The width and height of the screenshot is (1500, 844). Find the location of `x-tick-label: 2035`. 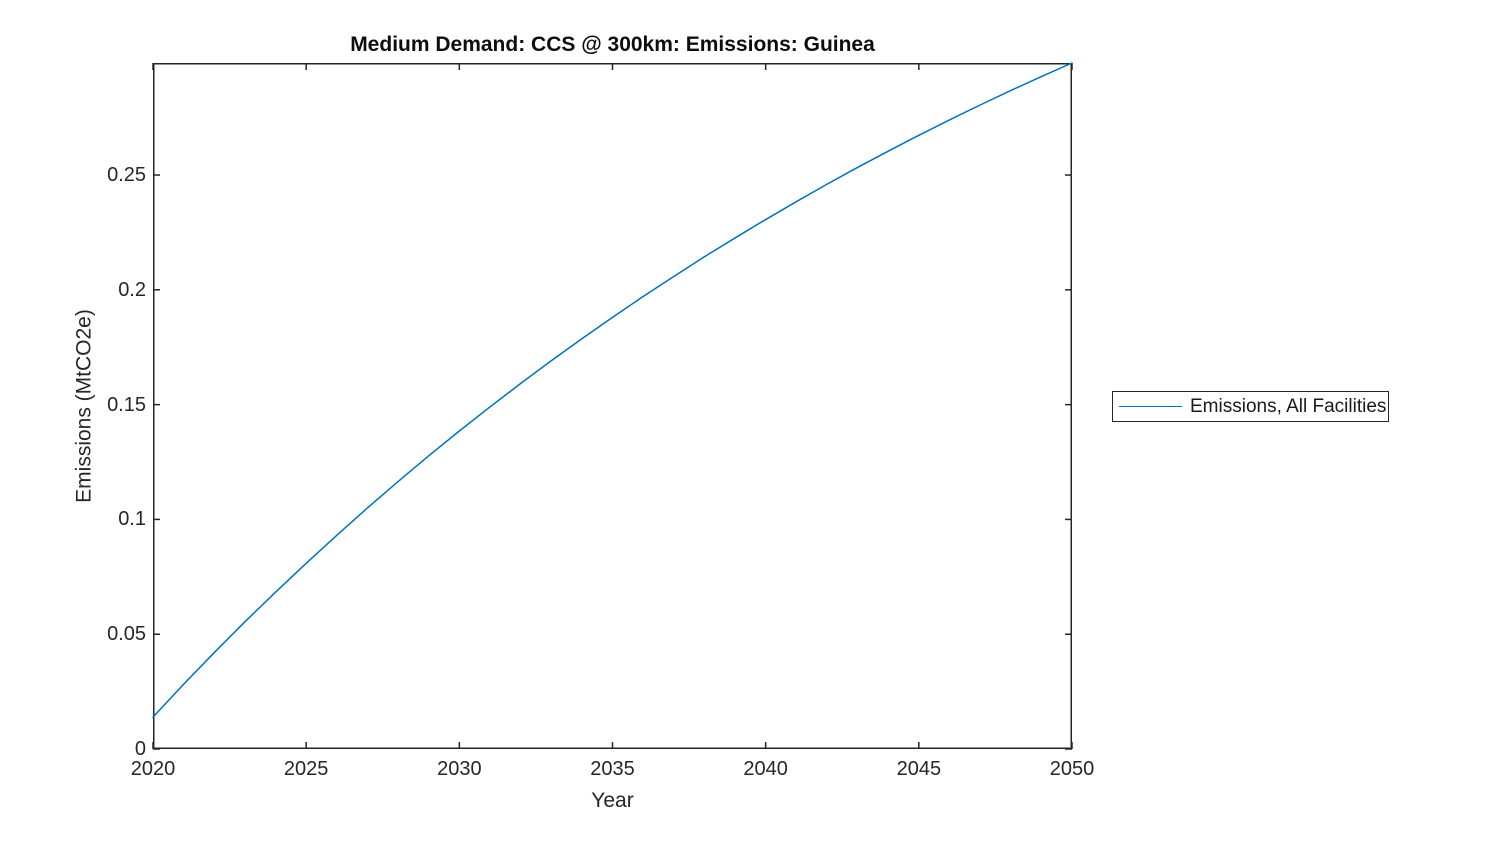

x-tick-label: 2035 is located at coordinates (612, 769).